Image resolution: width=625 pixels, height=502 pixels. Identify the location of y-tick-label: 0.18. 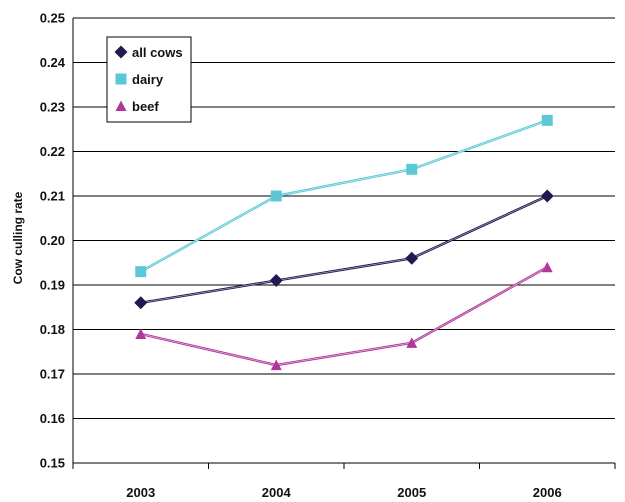
(52, 329).